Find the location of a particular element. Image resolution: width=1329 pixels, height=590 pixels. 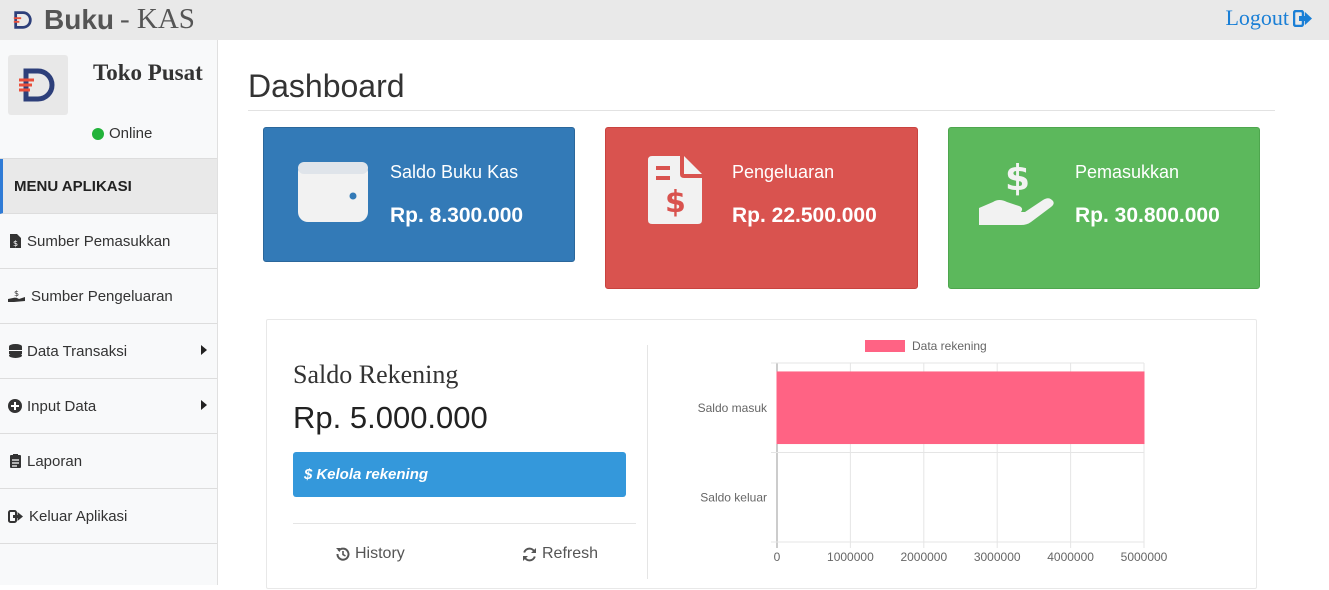

history-button: History is located at coordinates (370, 554).